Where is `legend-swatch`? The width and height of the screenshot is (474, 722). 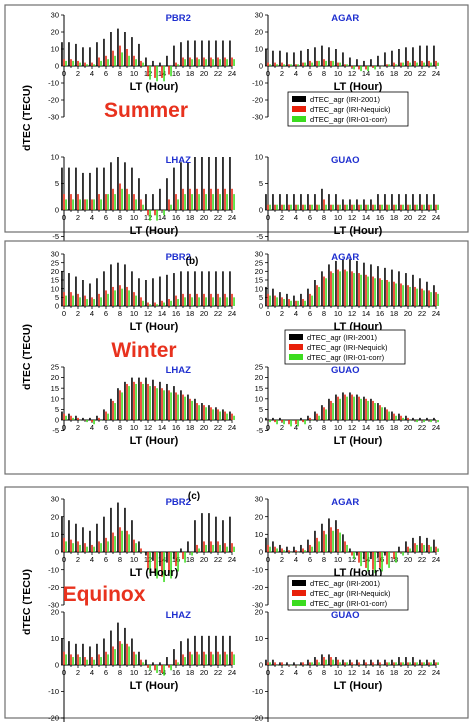 legend-swatch is located at coordinates (299, 109).